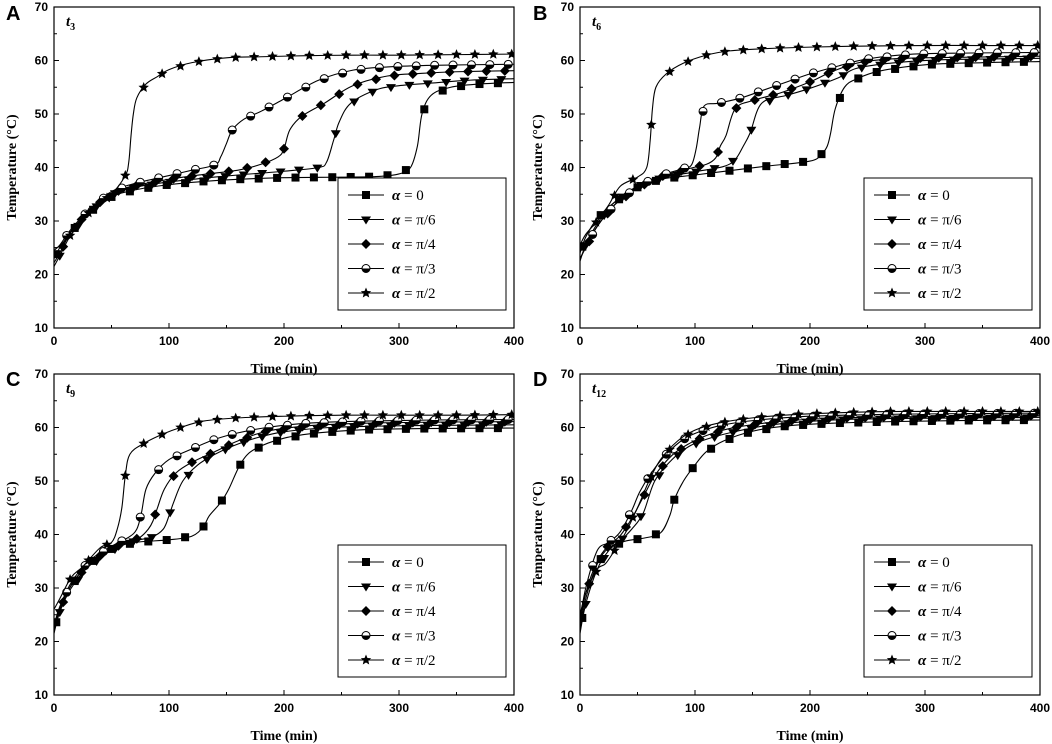 The height and width of the screenshot is (744, 1052). Describe the element at coordinates (918, 661) in the screenshot. I see `panel-d-legend-item-4: α = π/2` at that location.